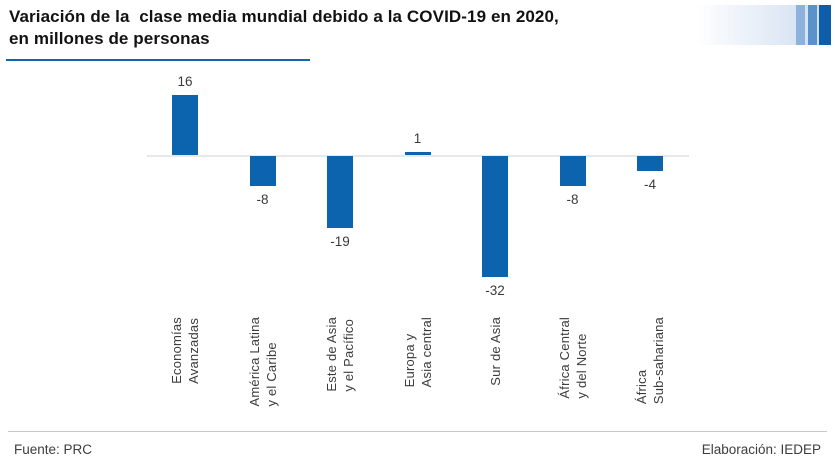 Image resolution: width=835 pixels, height=465 pixels. I want to click on decorative-bar-light, so click(800, 25).